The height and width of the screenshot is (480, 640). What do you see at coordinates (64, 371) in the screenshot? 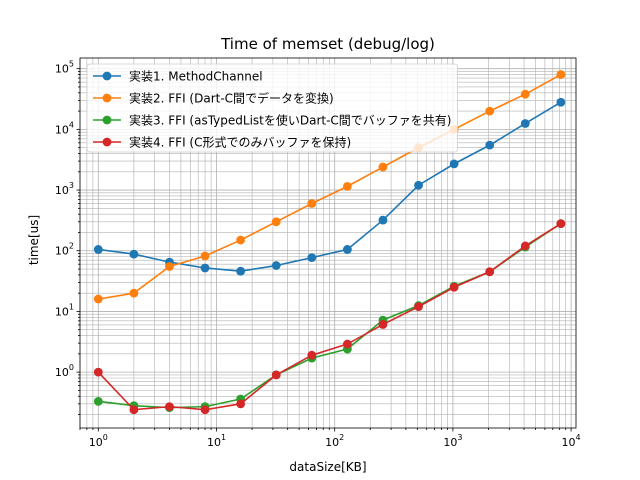
I see `y-tick-label: 10⁰` at bounding box center [64, 371].